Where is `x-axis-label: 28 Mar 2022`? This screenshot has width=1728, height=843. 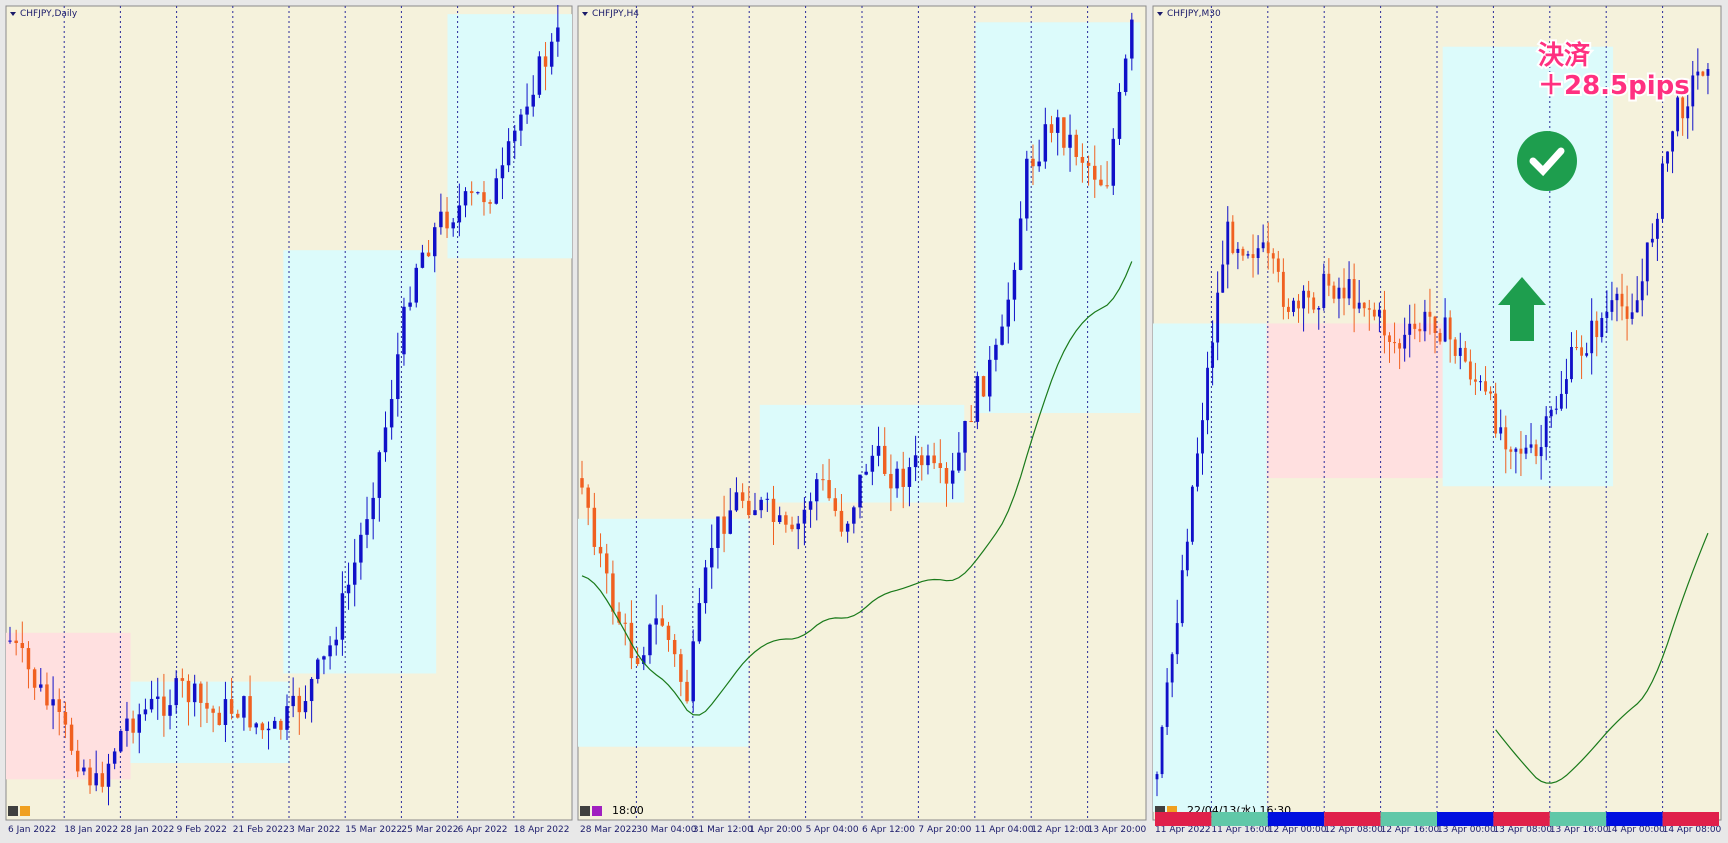
x-axis-label: 28 Mar 2022 is located at coordinates (608, 830).